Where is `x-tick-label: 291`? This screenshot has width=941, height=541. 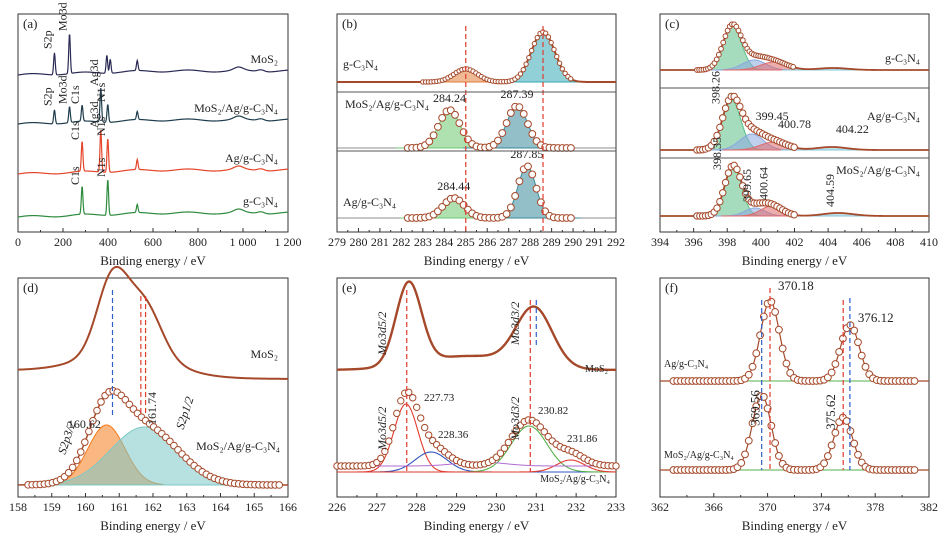 x-tick-label: 291 is located at coordinates (595, 242).